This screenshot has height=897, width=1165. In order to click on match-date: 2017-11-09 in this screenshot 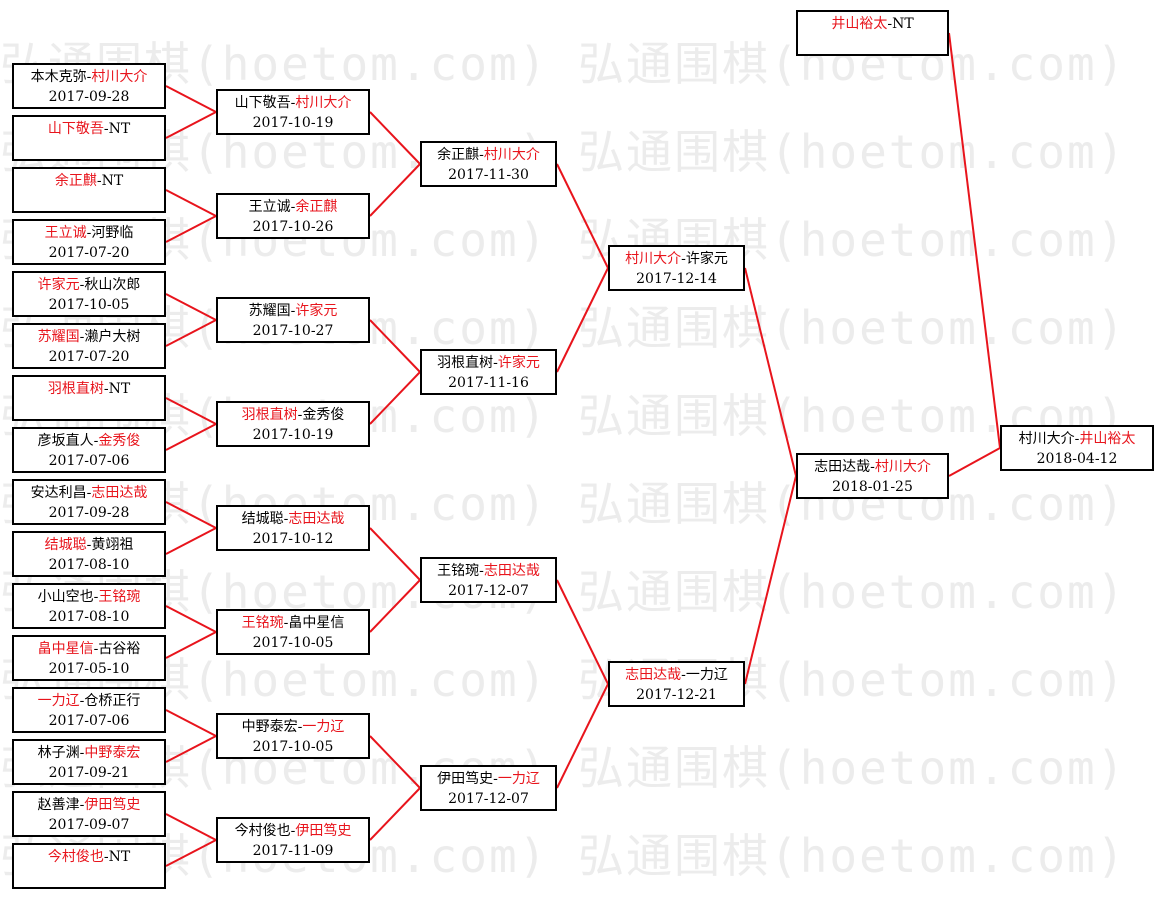, I will do `click(293, 851)`.